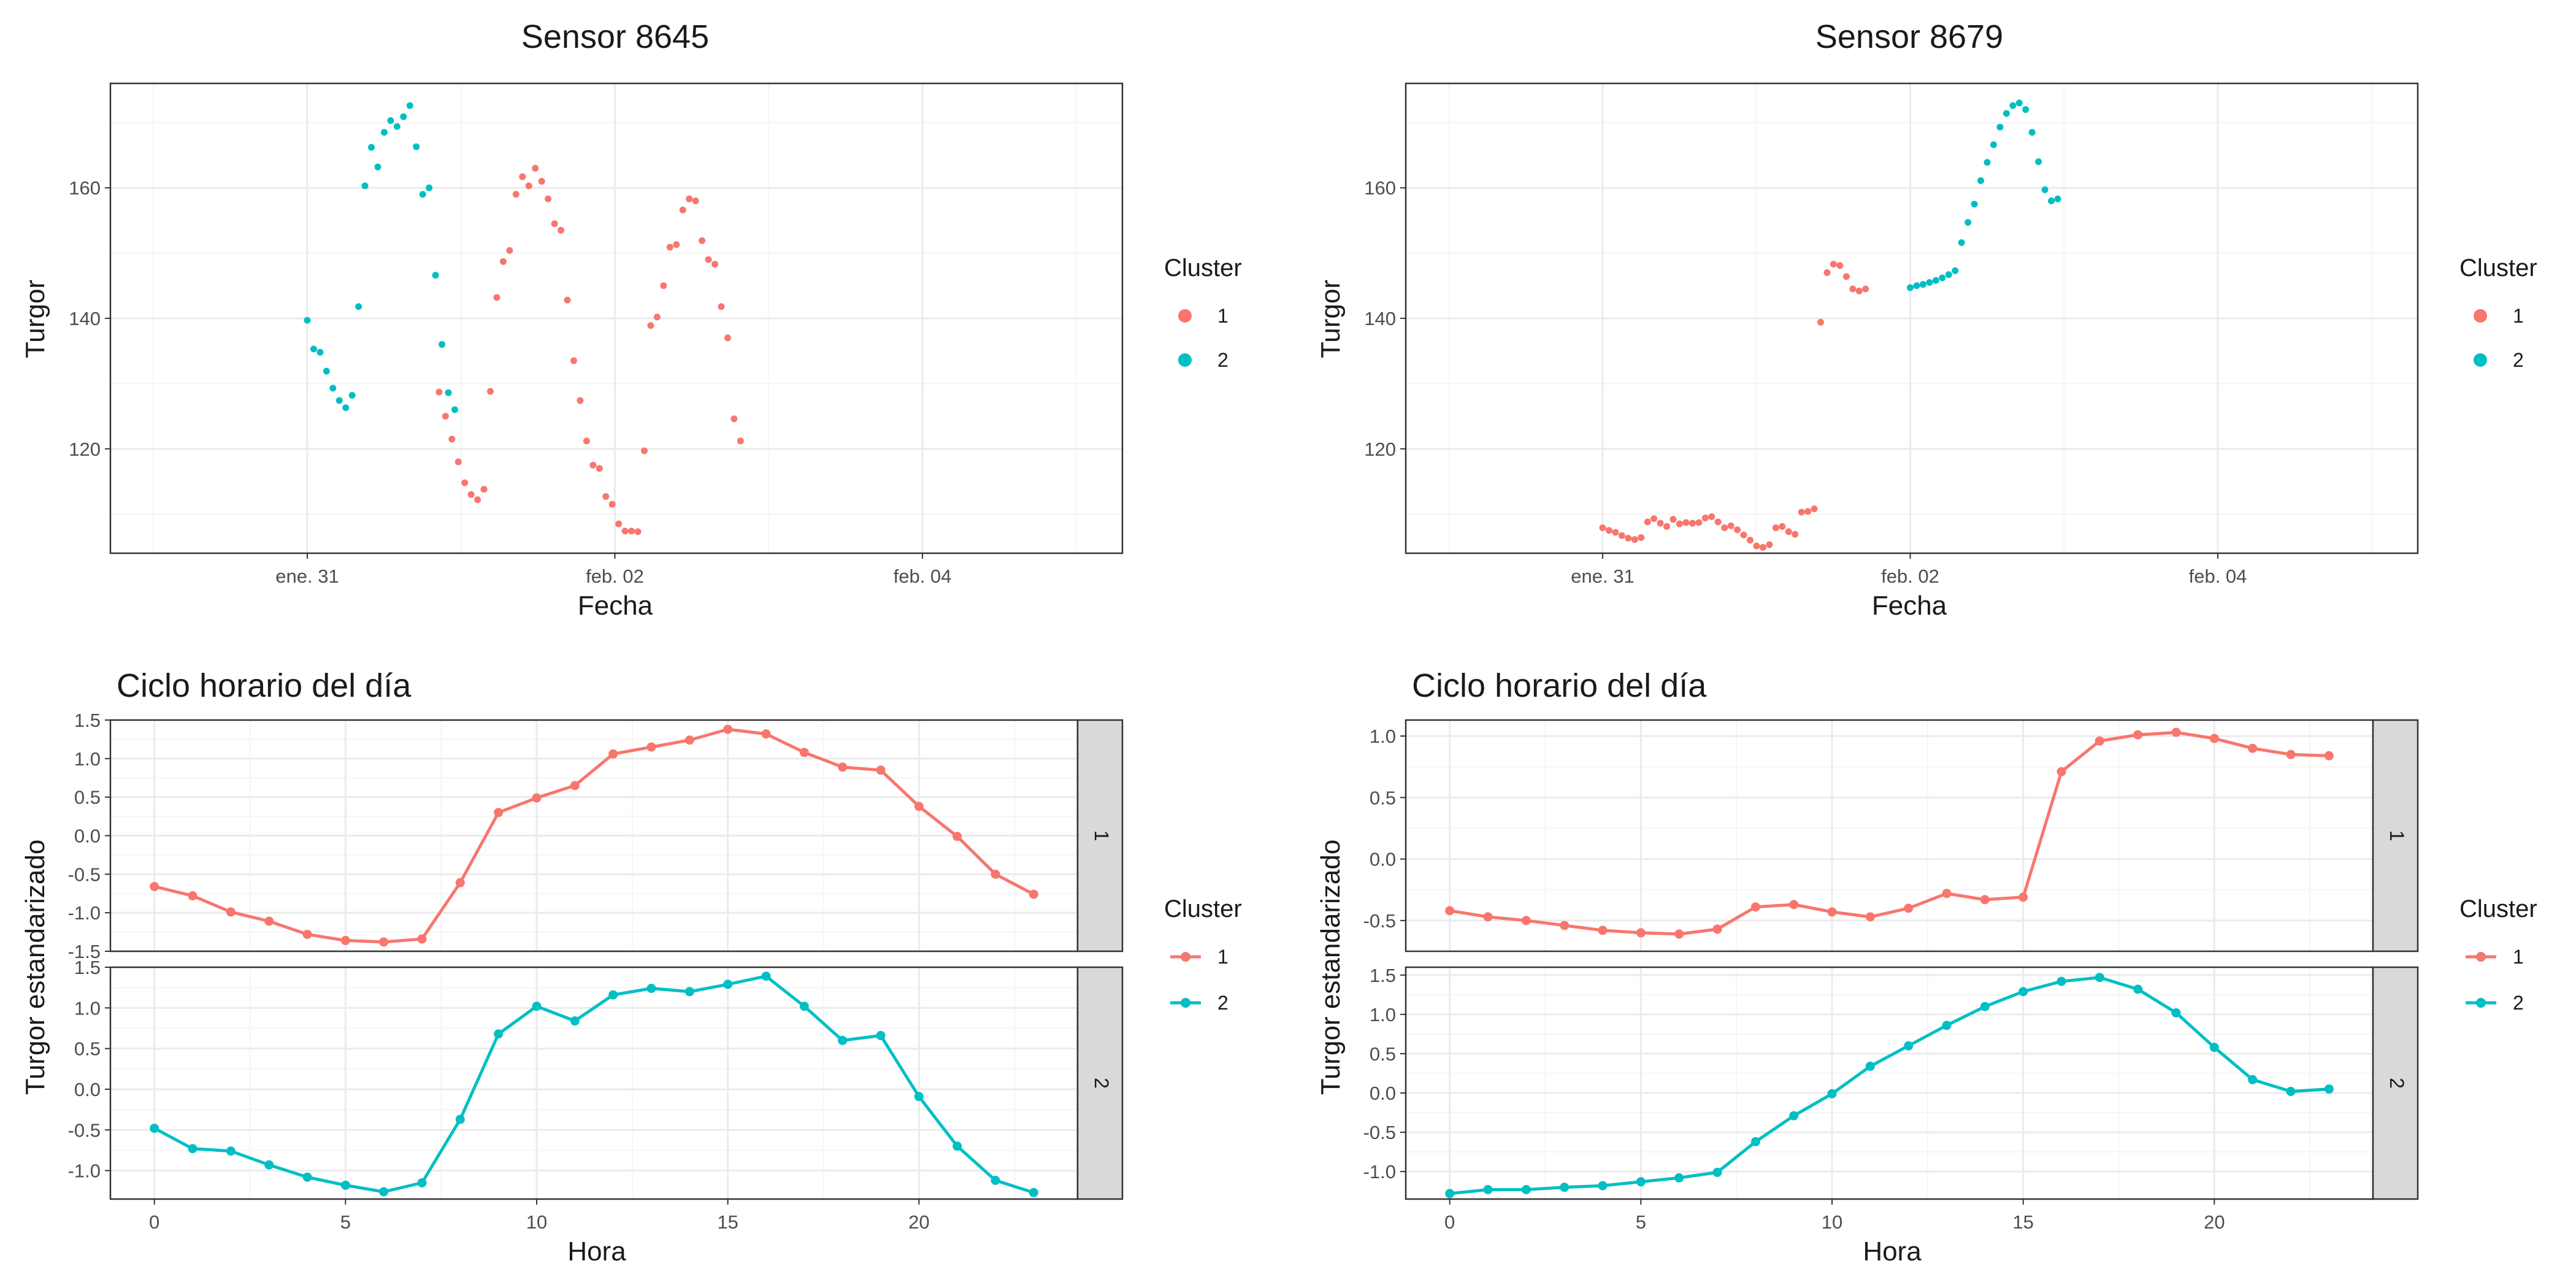  I want to click on legend-key-2-point, so click(2481, 1003).